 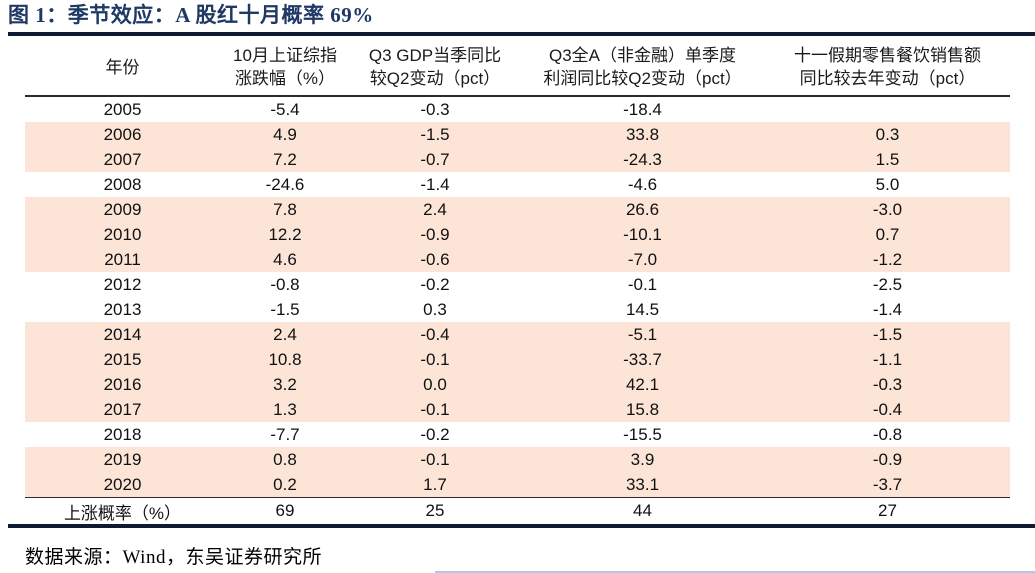 I want to click on value-cell-0: 12.2, so click(x=285, y=234).